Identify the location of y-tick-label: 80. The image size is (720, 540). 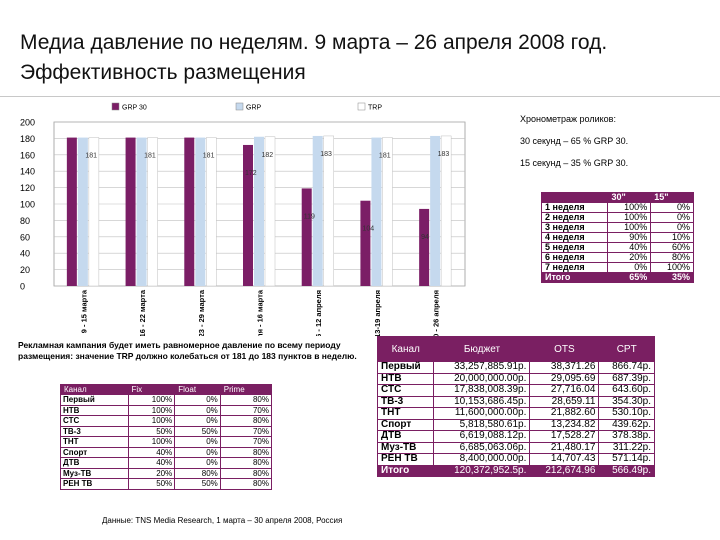
(25, 221).